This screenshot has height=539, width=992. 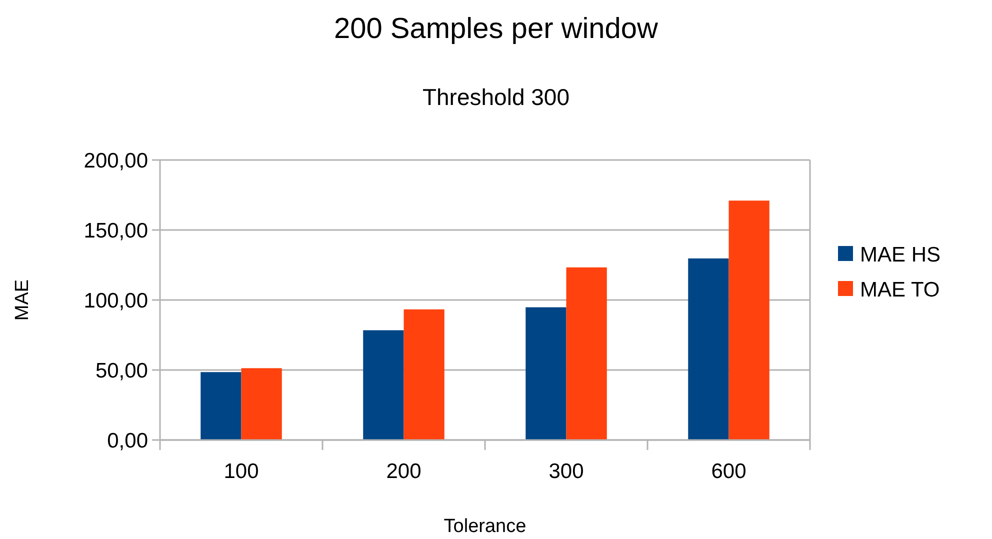 What do you see at coordinates (900, 254) in the screenshot?
I see `legend-label: MAE HS` at bounding box center [900, 254].